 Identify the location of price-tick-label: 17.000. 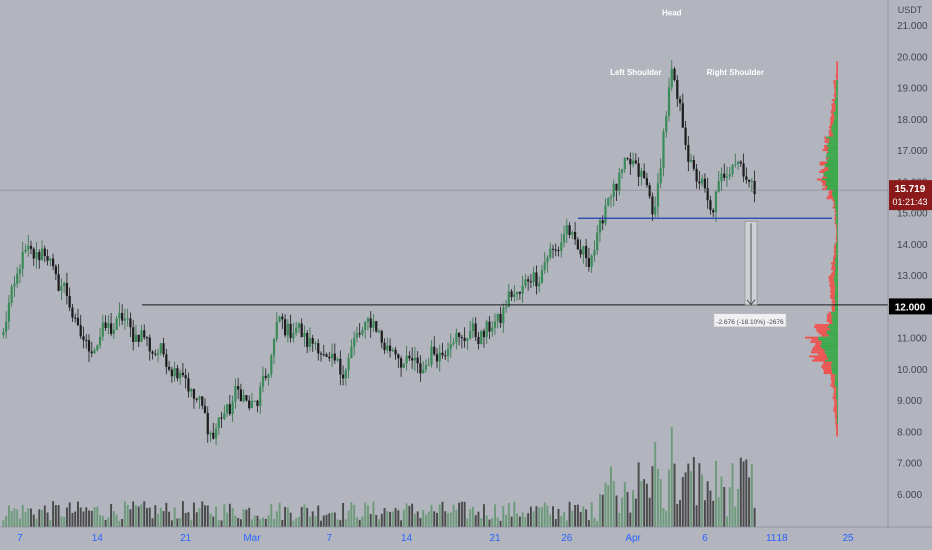
(912, 151).